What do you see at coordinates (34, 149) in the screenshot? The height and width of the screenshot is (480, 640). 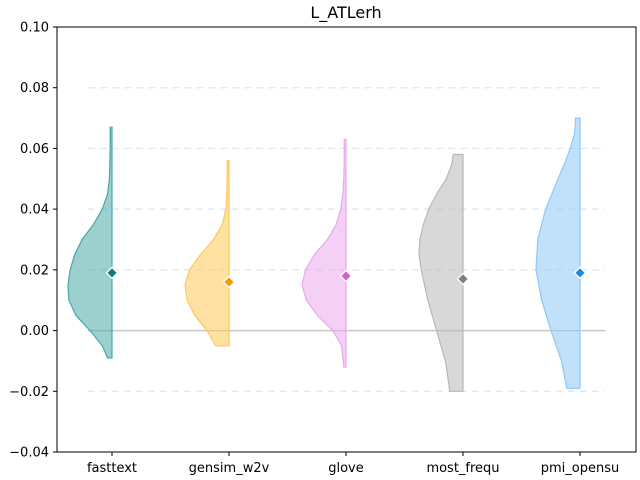 I see `y-tick-label: 0.06` at bounding box center [34, 149].